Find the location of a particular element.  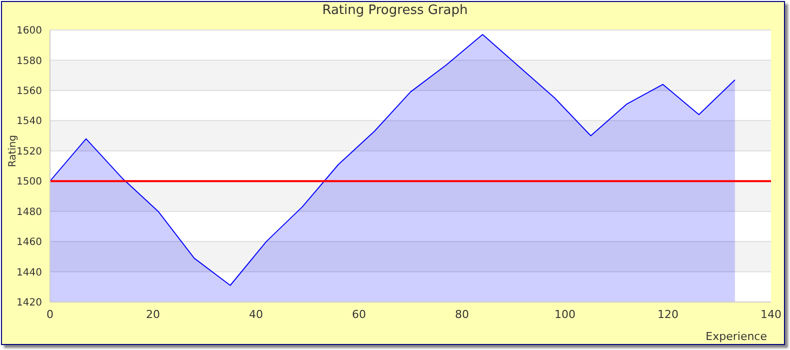

x-tick-label: 40 is located at coordinates (256, 314).